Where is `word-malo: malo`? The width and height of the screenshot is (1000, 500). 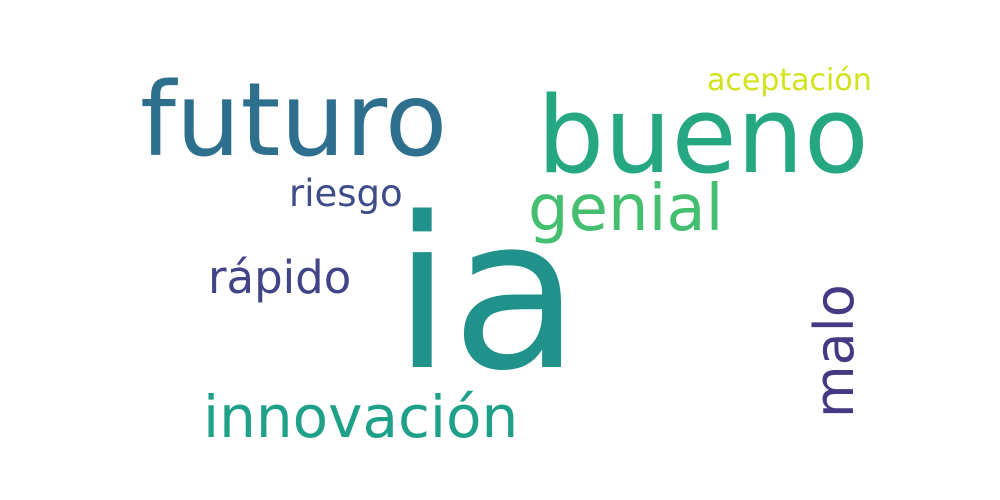 word-malo: malo is located at coordinates (834, 351).